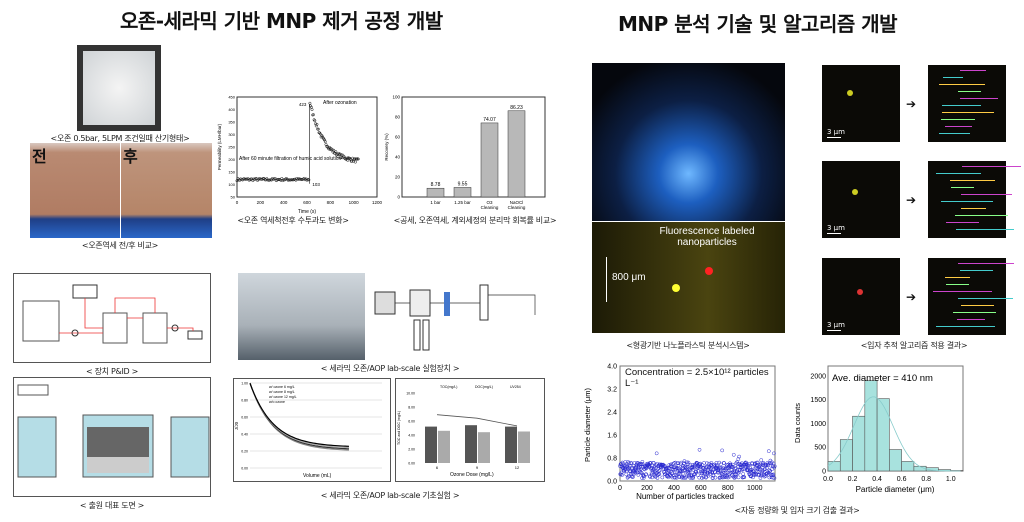 This screenshot has height=522, width=1024. I want to click on before-label: 전, so click(39, 156).